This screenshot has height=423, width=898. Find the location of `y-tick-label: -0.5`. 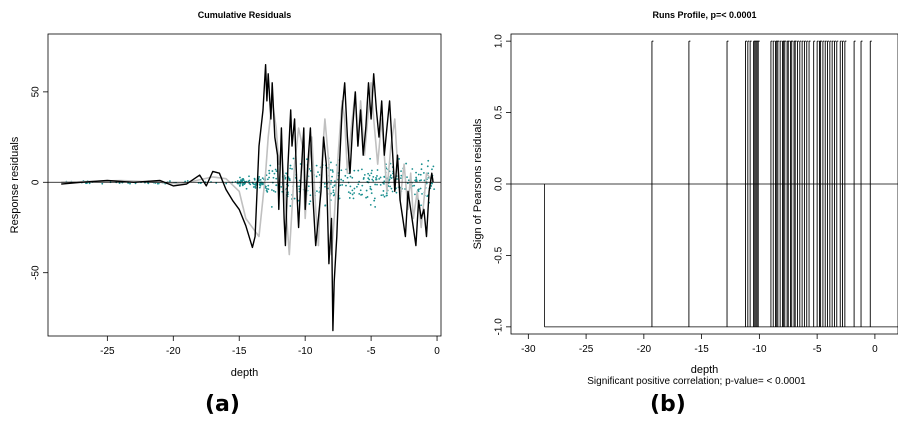

y-tick-label: -0.5 is located at coordinates (499, 255).